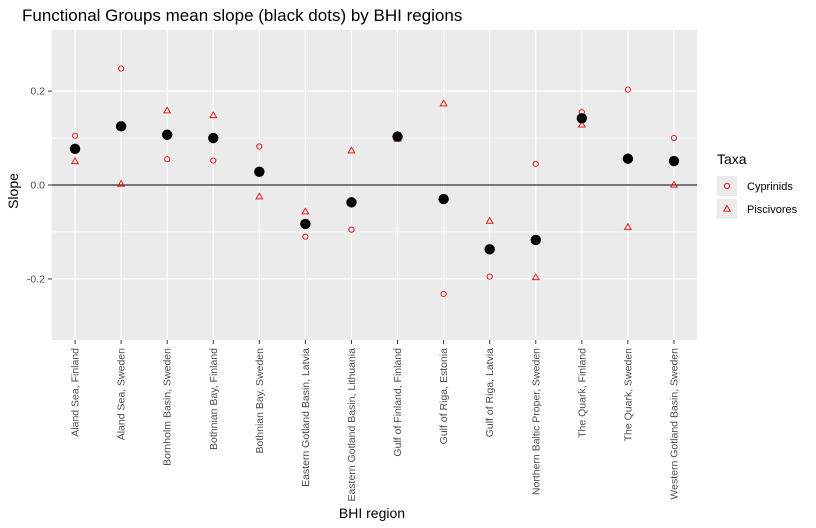 Image resolution: width=816 pixels, height=528 pixels. What do you see at coordinates (352, 425) in the screenshot?
I see `x-tick-label: Eastern Gotland Basin, Lithuania` at bounding box center [352, 425].